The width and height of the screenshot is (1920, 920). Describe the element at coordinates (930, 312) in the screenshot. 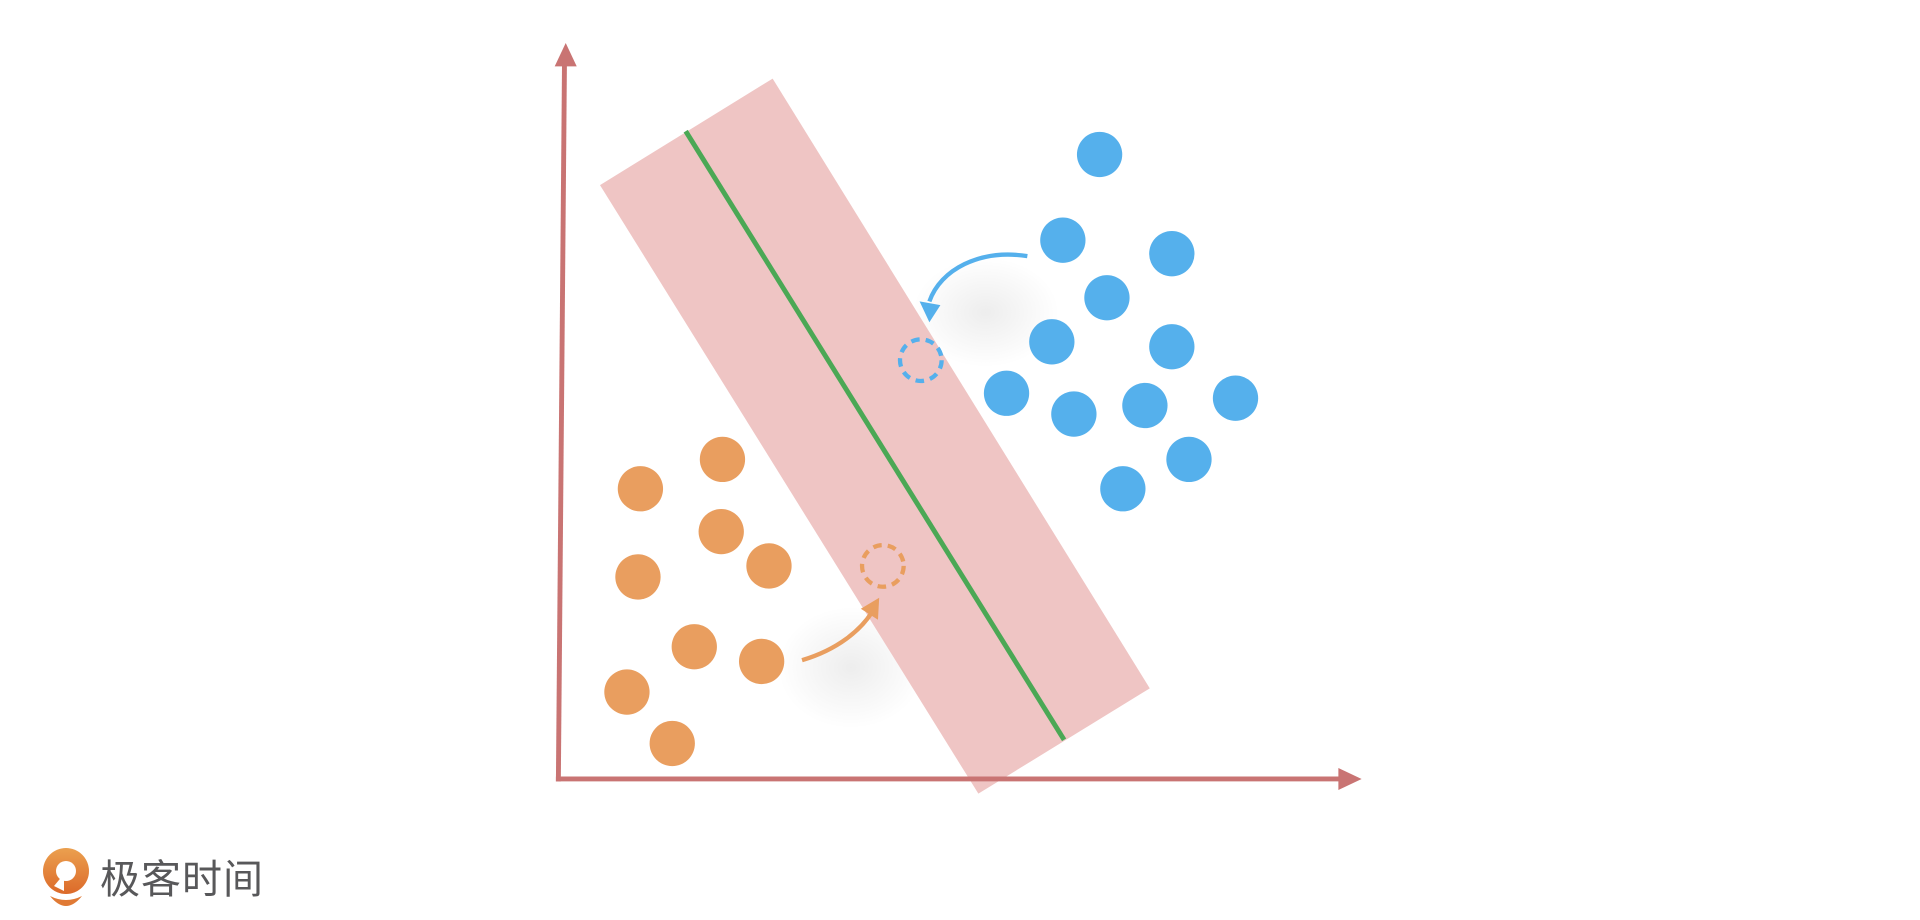

I see `arrowhead-a-icon` at that location.